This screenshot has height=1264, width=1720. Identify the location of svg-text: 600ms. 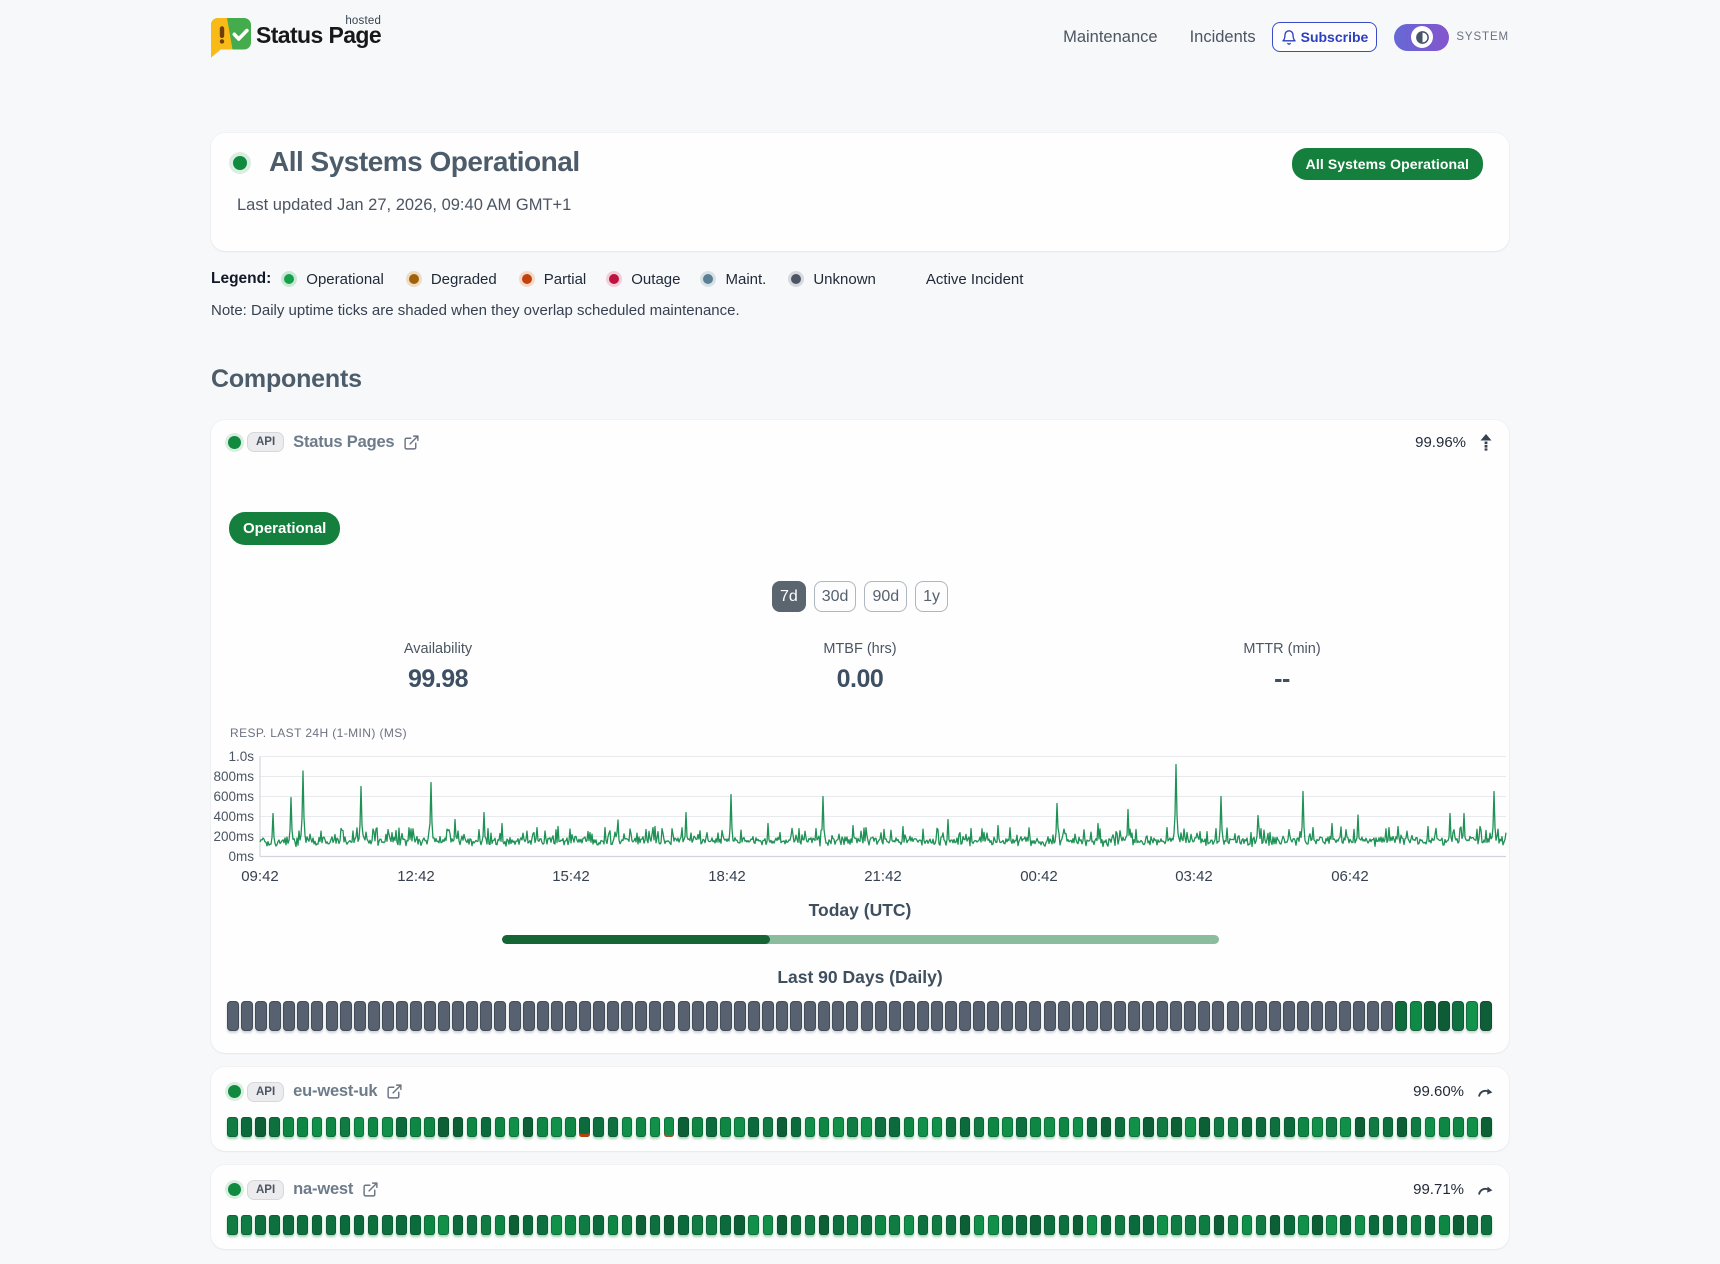
(233, 796).